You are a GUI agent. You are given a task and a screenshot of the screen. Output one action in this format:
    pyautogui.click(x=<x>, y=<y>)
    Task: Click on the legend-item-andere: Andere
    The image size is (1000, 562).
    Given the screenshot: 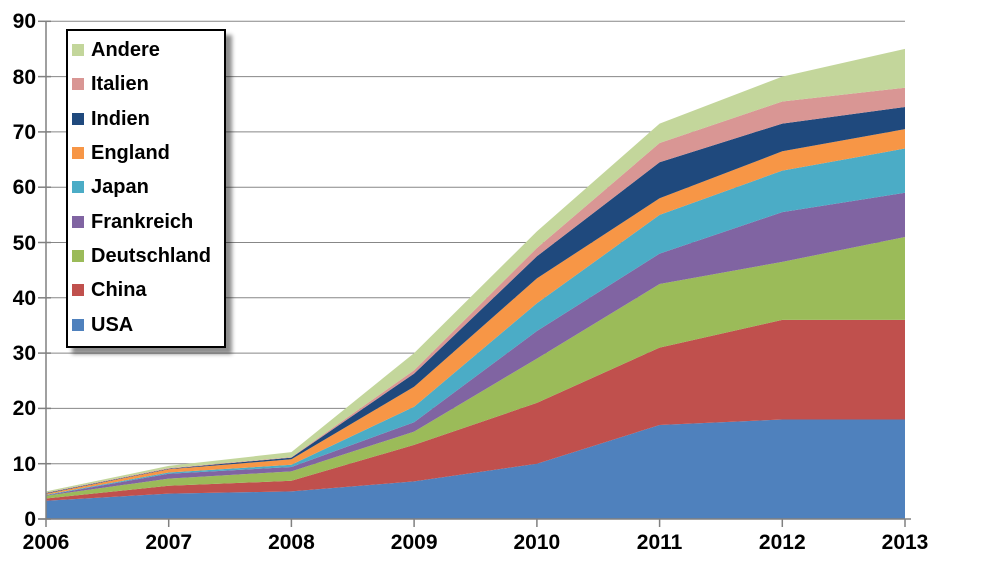 What is the action you would take?
    pyautogui.click(x=148, y=50)
    